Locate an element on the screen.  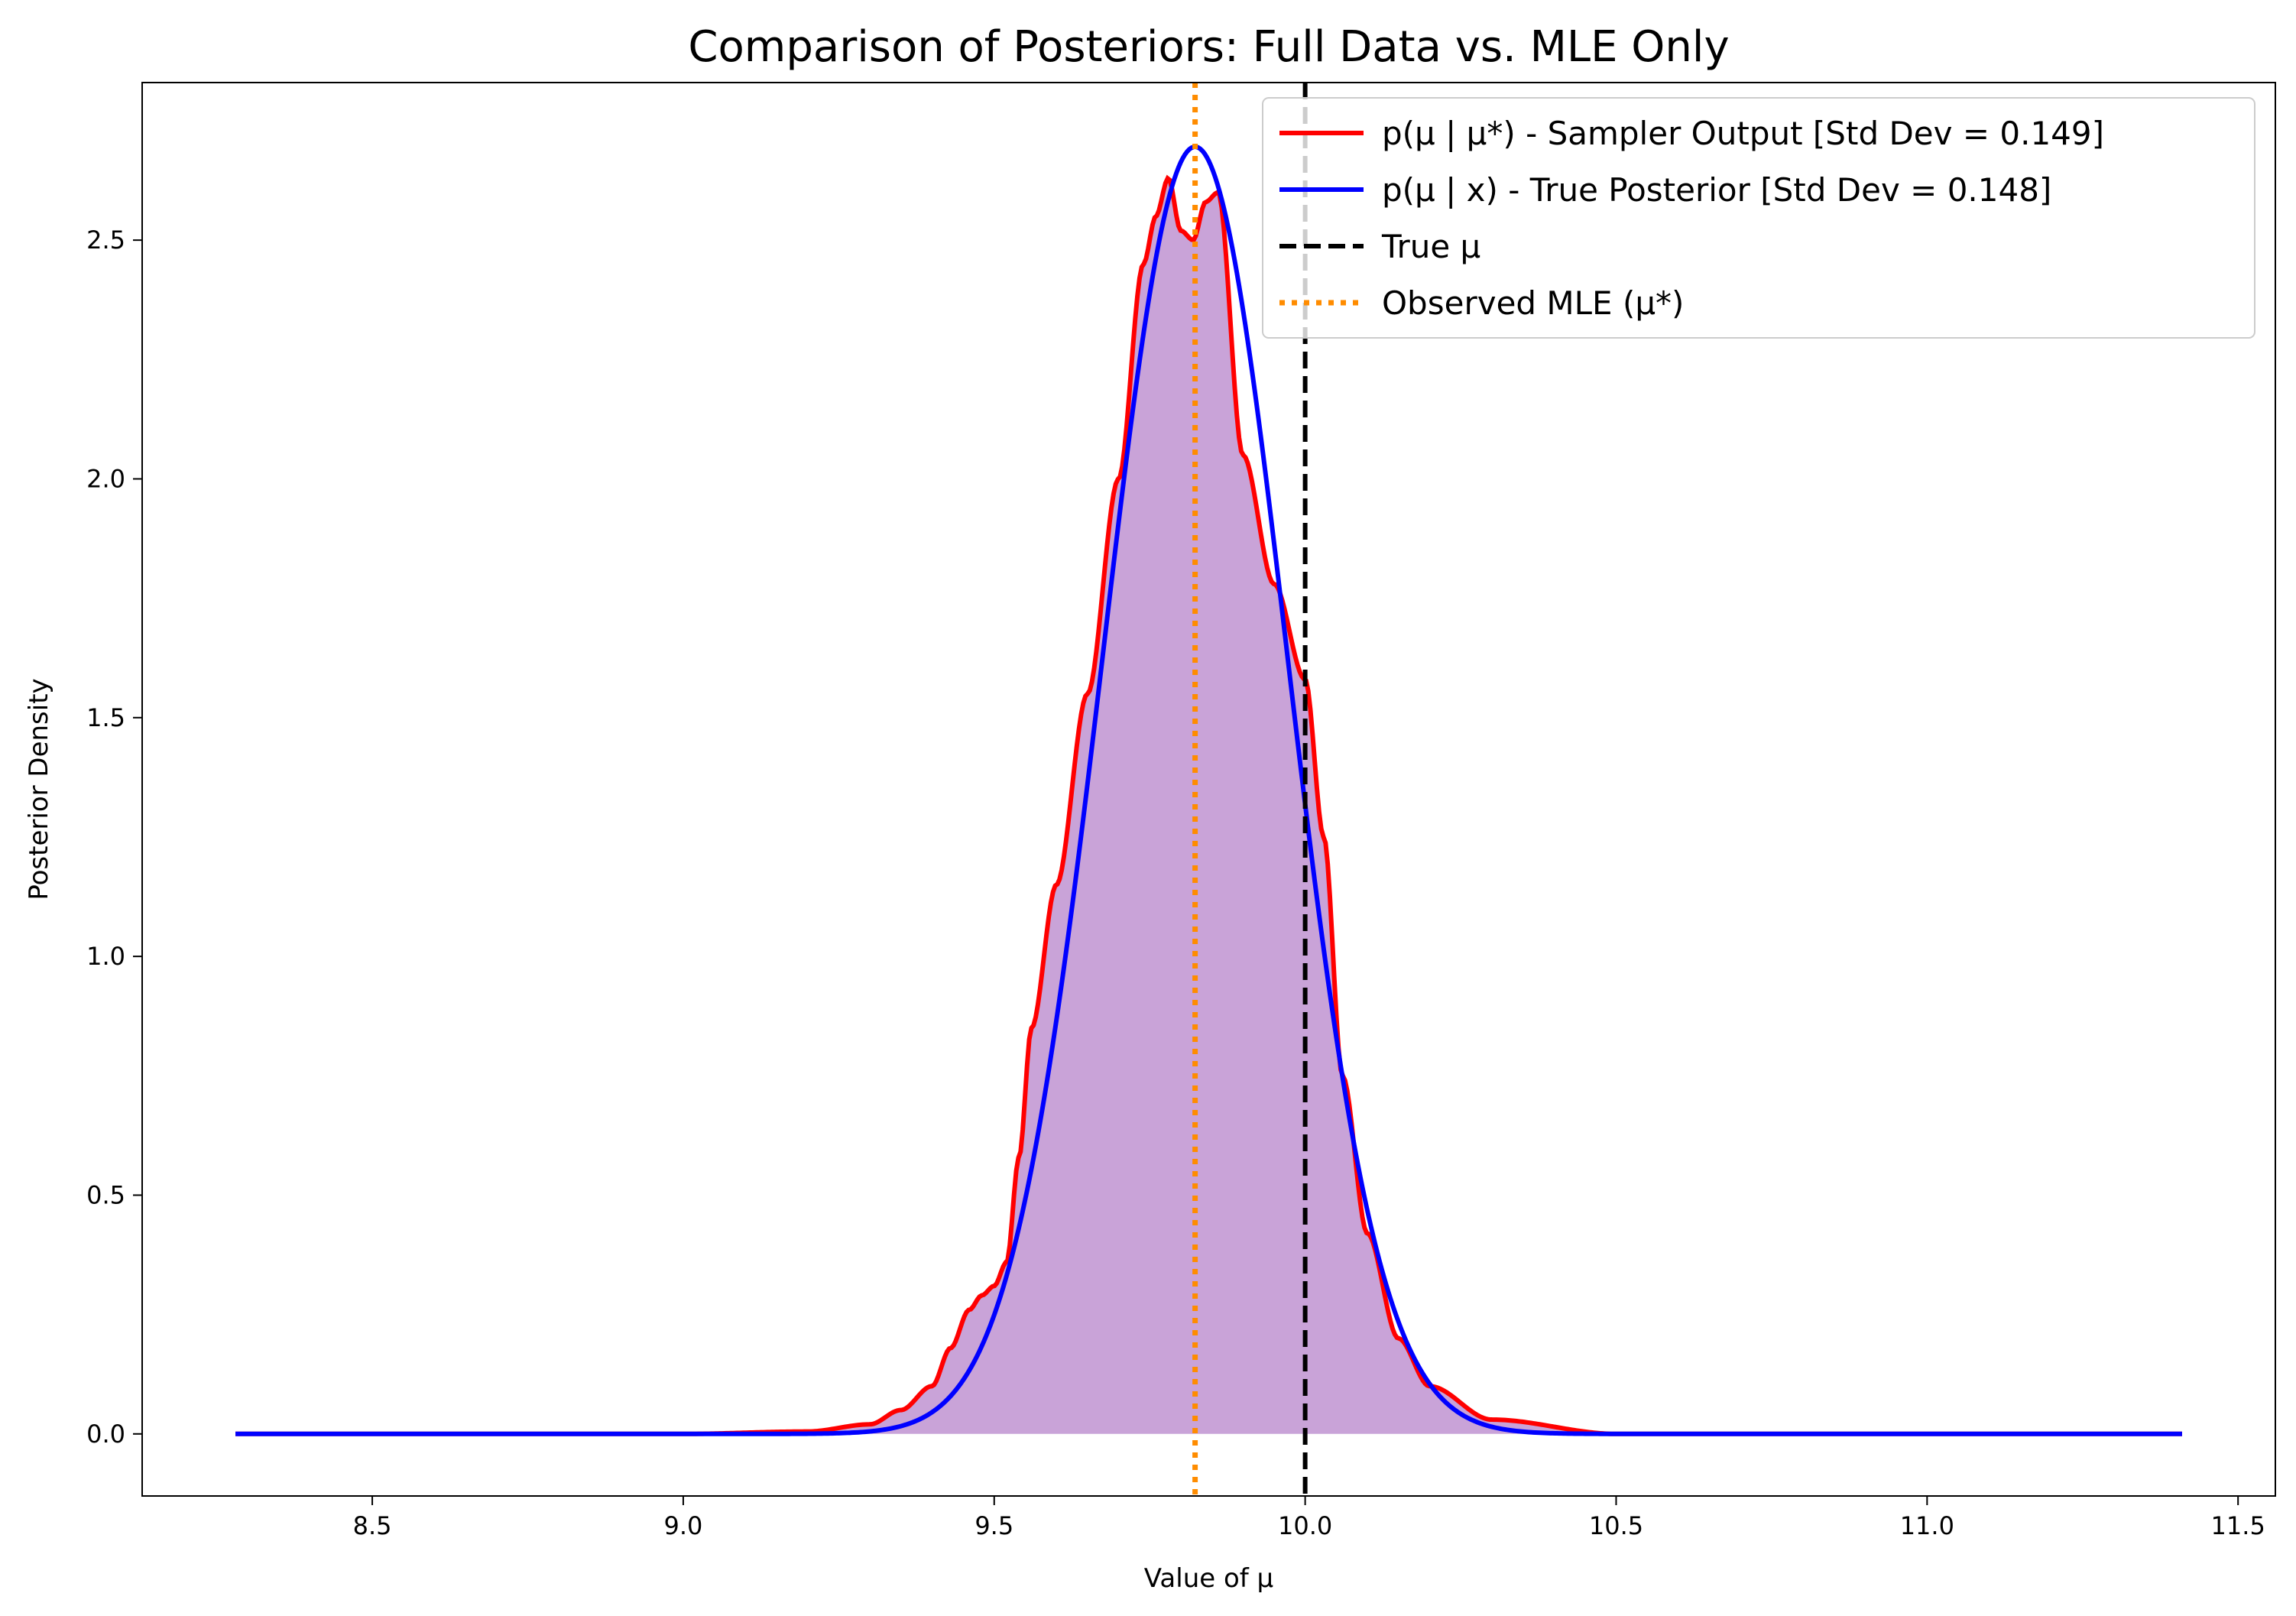
y-axis-label: Posterior Density is located at coordinates (39, 789).